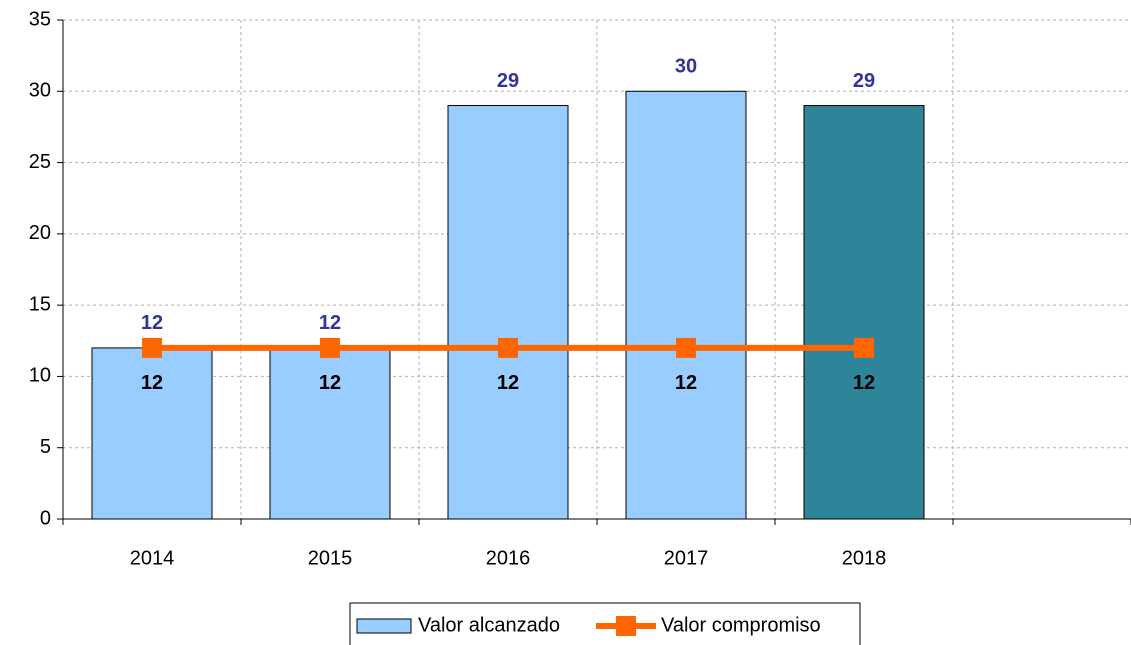 Image resolution: width=1131 pixels, height=645 pixels. What do you see at coordinates (489, 625) in the screenshot?
I see `legend-label: Valor alcanzado` at bounding box center [489, 625].